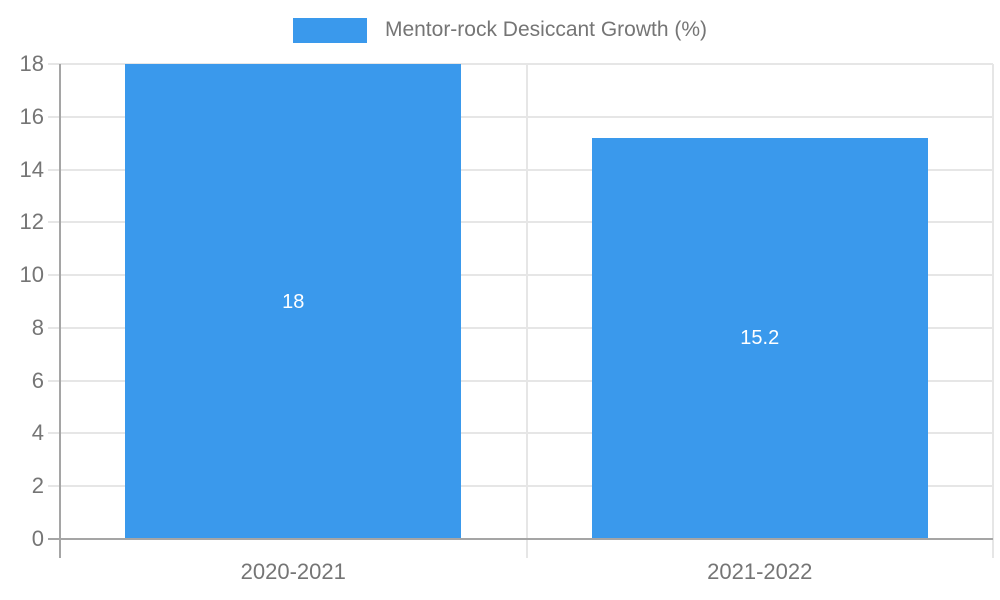  I want to click on x-axis-line, so click(520, 539).